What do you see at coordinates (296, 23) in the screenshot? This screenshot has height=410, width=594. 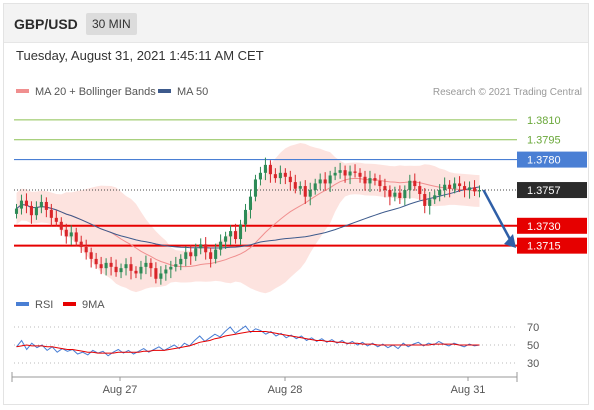 I see `chart-header: GBP/USD 30 MIN` at bounding box center [296, 23].